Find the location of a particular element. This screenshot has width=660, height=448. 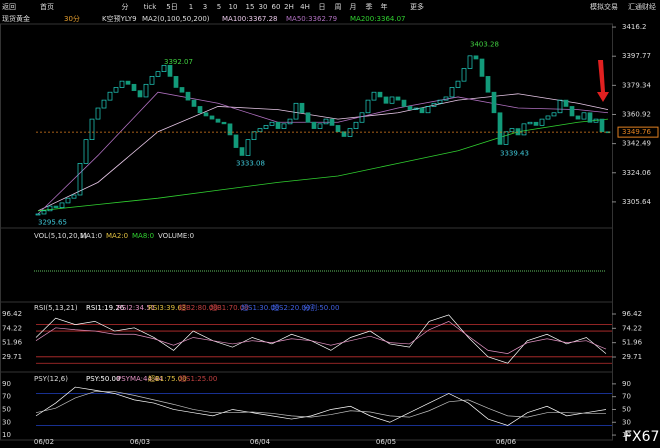

period-tab: 10 is located at coordinates (233, 7).